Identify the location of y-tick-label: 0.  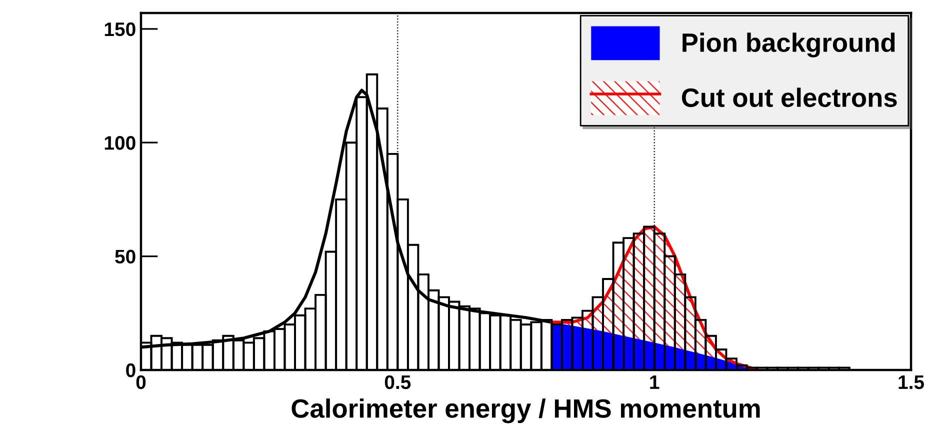
(131, 370).